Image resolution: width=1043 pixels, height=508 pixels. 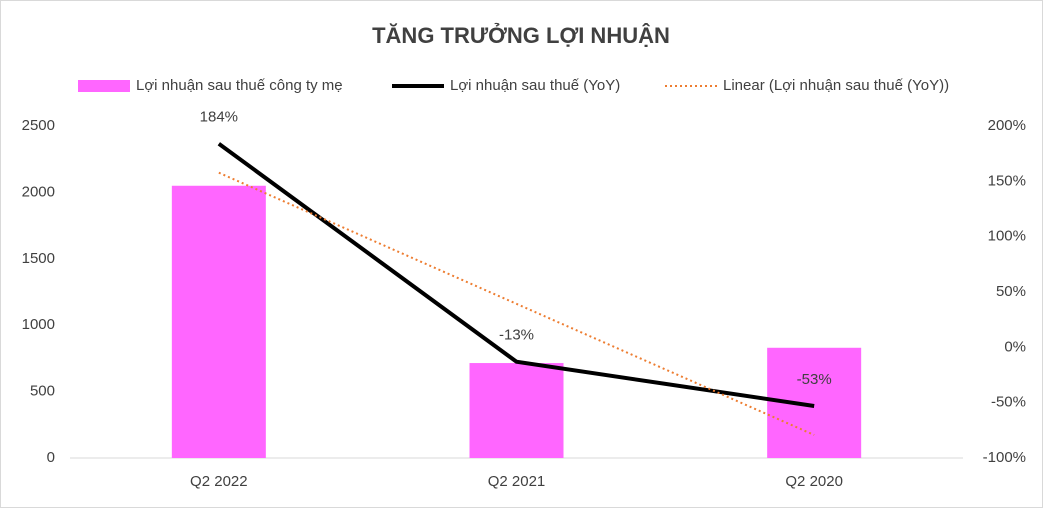 What do you see at coordinates (535, 85) in the screenshot?
I see `legend-label: Lợi nhuận sau thuế (YoY)` at bounding box center [535, 85].